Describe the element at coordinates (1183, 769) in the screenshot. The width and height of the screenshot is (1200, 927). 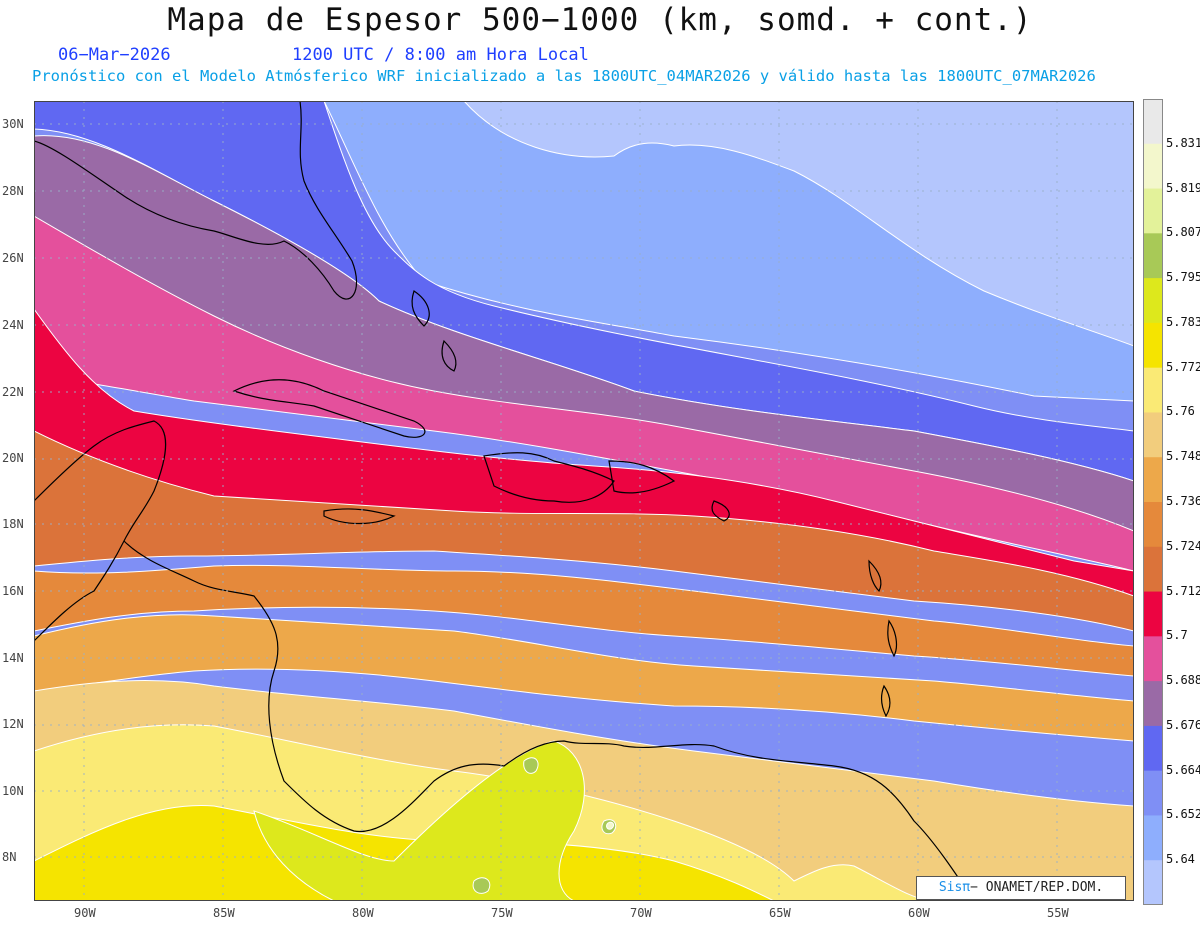
I see `colorbar-label: 5.664` at that location.